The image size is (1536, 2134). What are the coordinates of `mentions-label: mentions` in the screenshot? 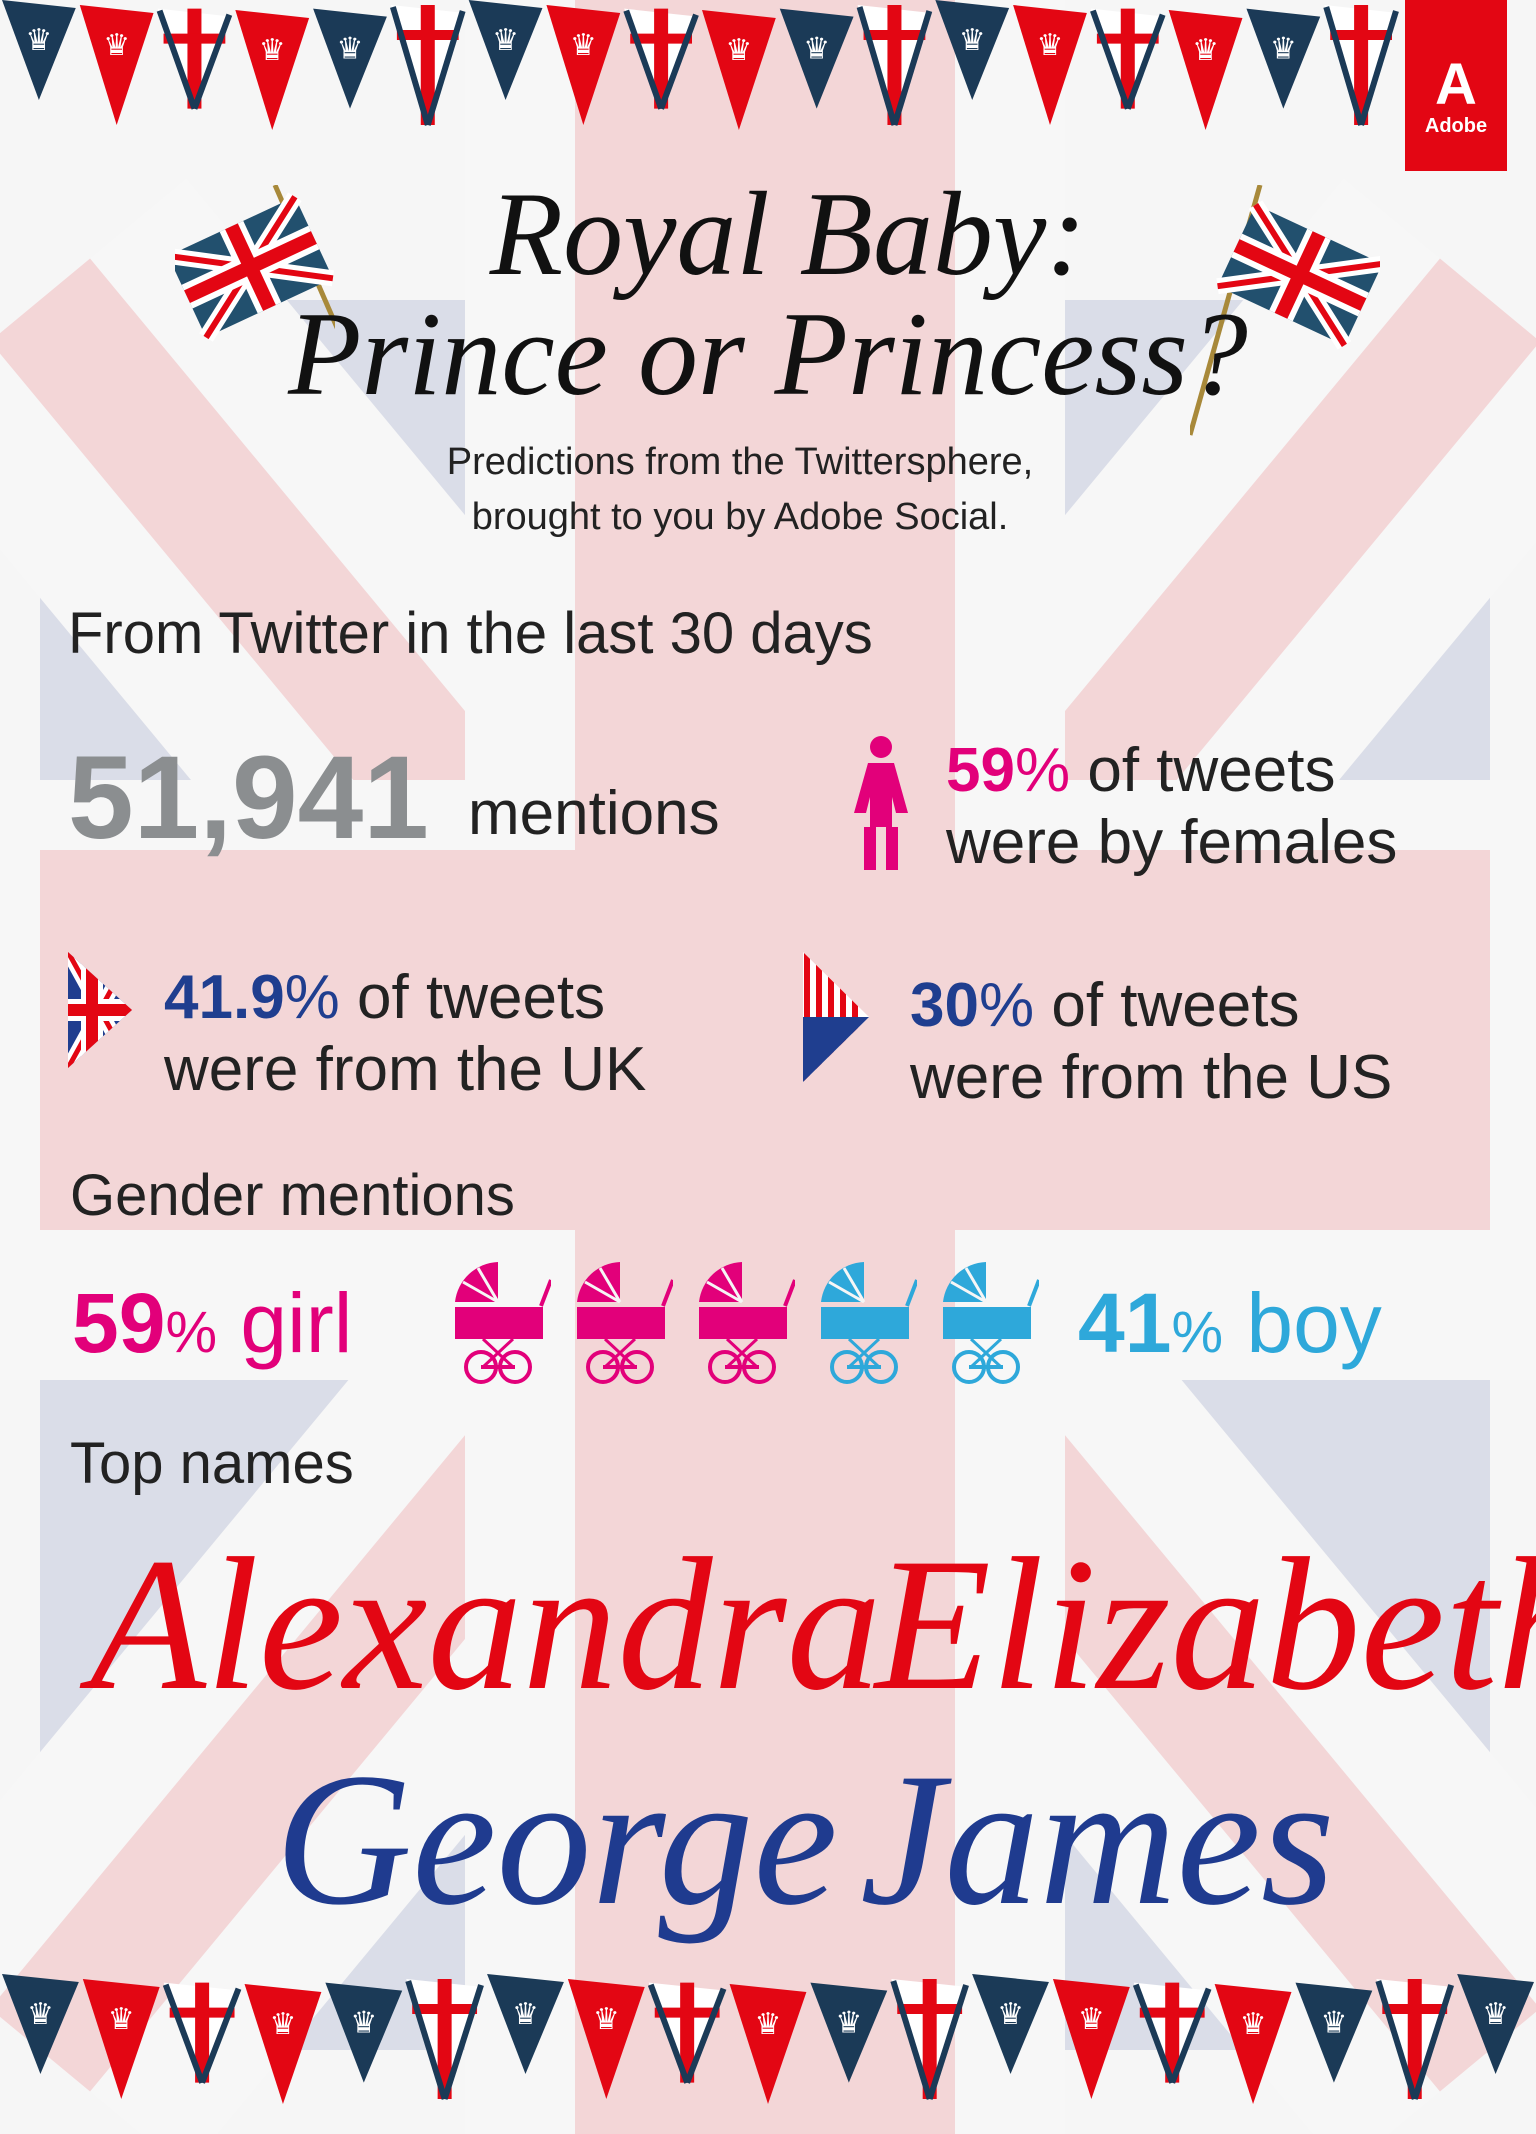 It's located at (594, 813).